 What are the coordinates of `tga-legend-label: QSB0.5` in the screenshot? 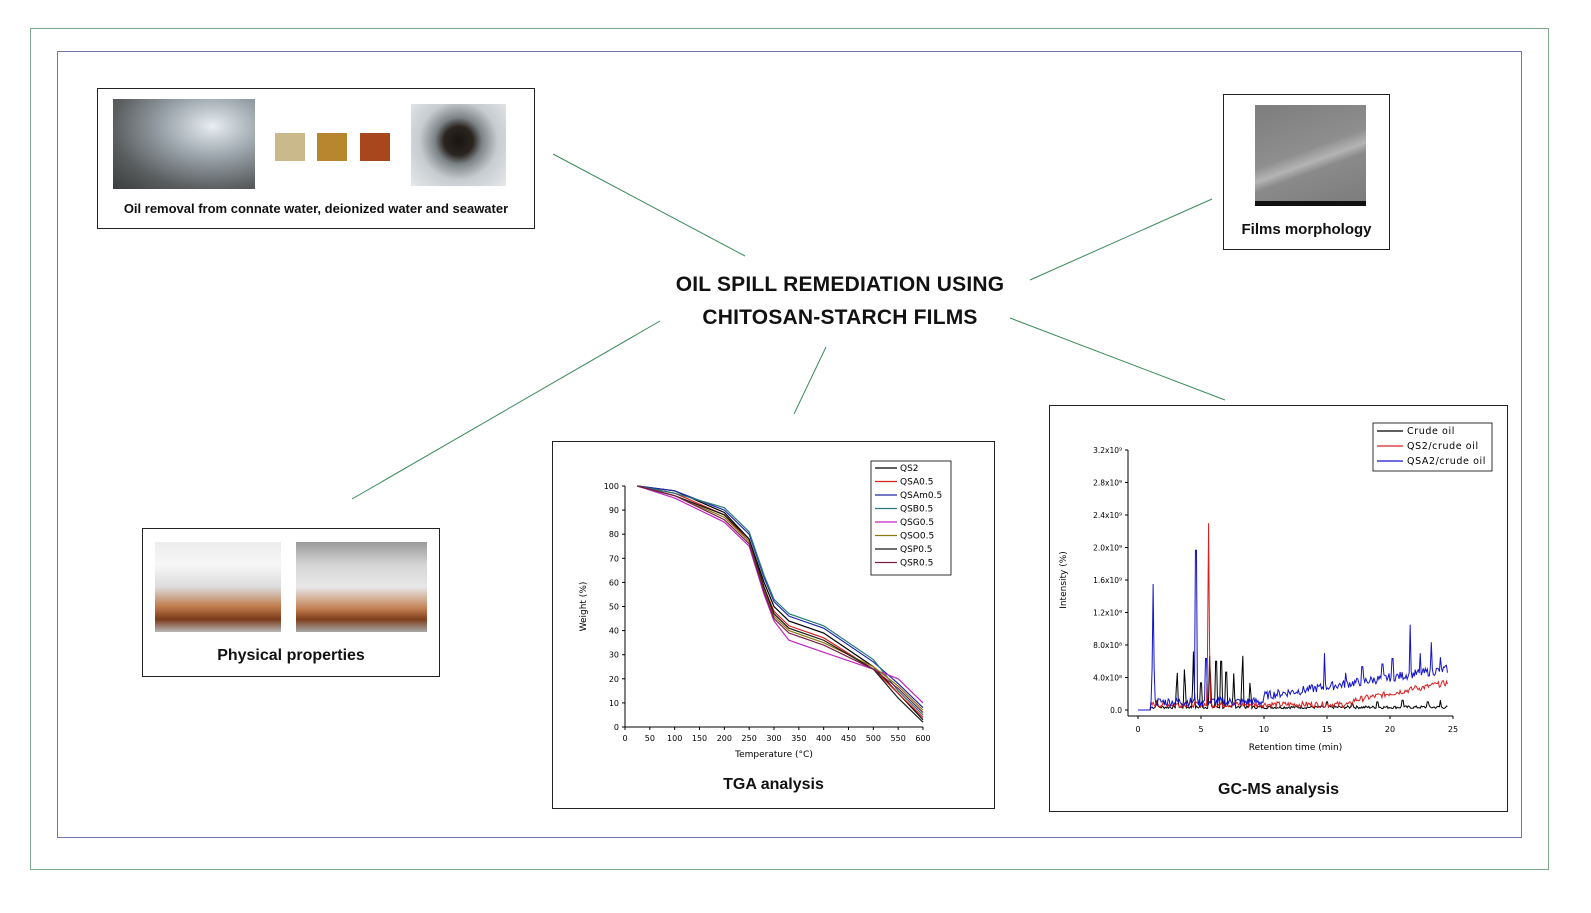 It's located at (916, 510).